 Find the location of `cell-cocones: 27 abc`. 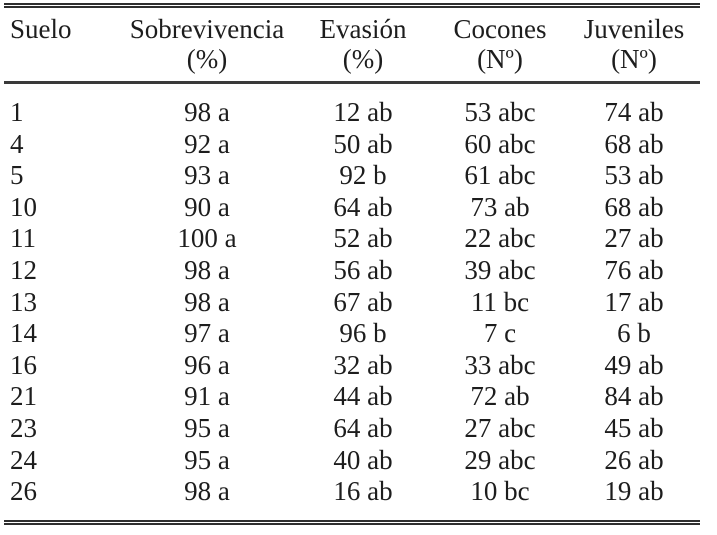

cell-cocones: 27 abc is located at coordinates (500, 427).